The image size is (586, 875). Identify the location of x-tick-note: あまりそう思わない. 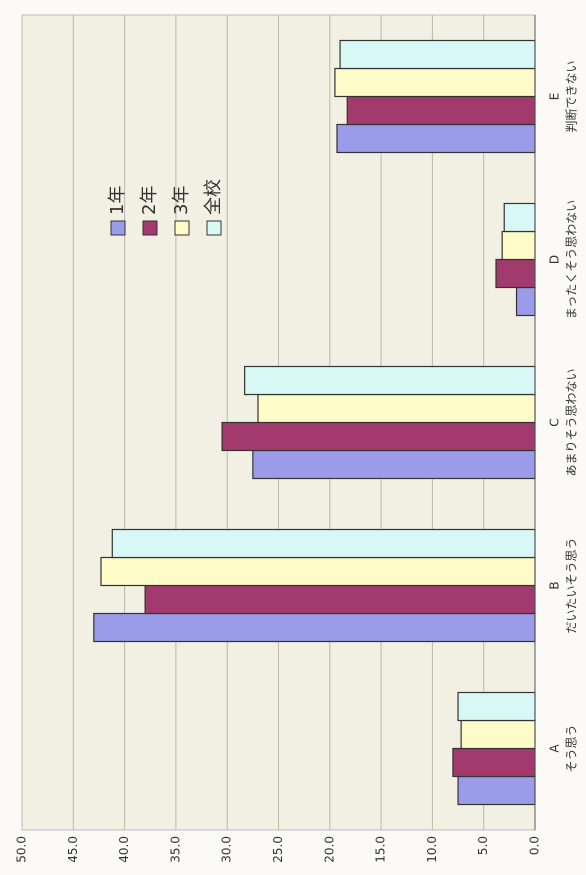
(572, 422).